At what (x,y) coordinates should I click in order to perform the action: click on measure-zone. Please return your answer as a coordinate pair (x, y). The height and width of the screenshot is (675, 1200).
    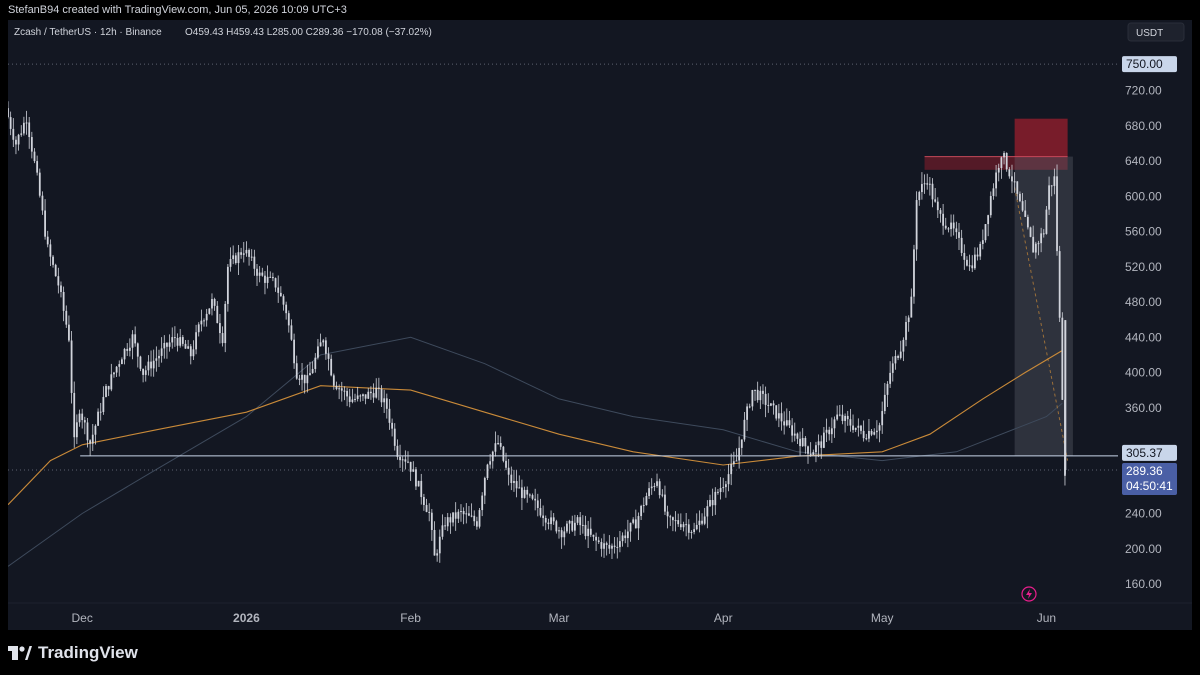
    Looking at the image, I should click on (1043, 306).